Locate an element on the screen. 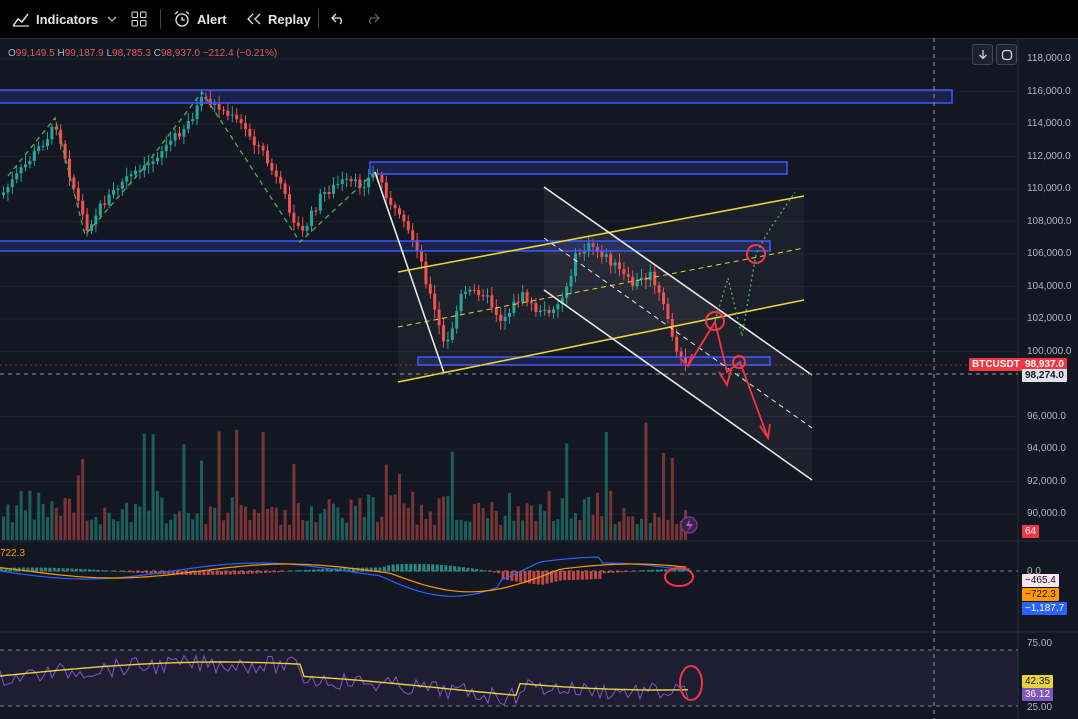 The width and height of the screenshot is (1078, 719). resistance-zone-106k is located at coordinates (385, 246).